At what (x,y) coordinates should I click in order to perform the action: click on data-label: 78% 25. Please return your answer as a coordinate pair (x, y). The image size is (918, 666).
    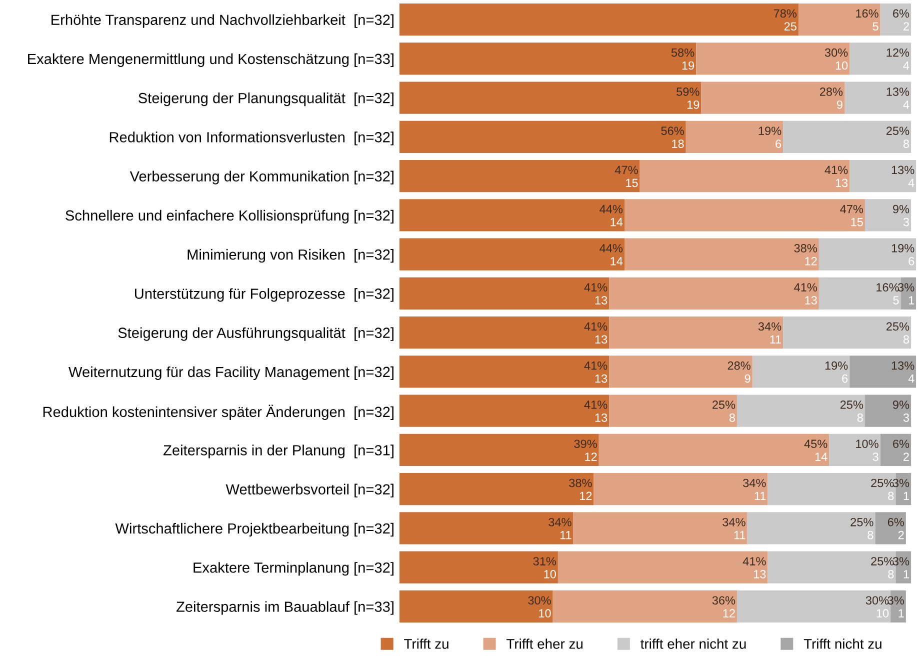
    Looking at the image, I should click on (785, 20).